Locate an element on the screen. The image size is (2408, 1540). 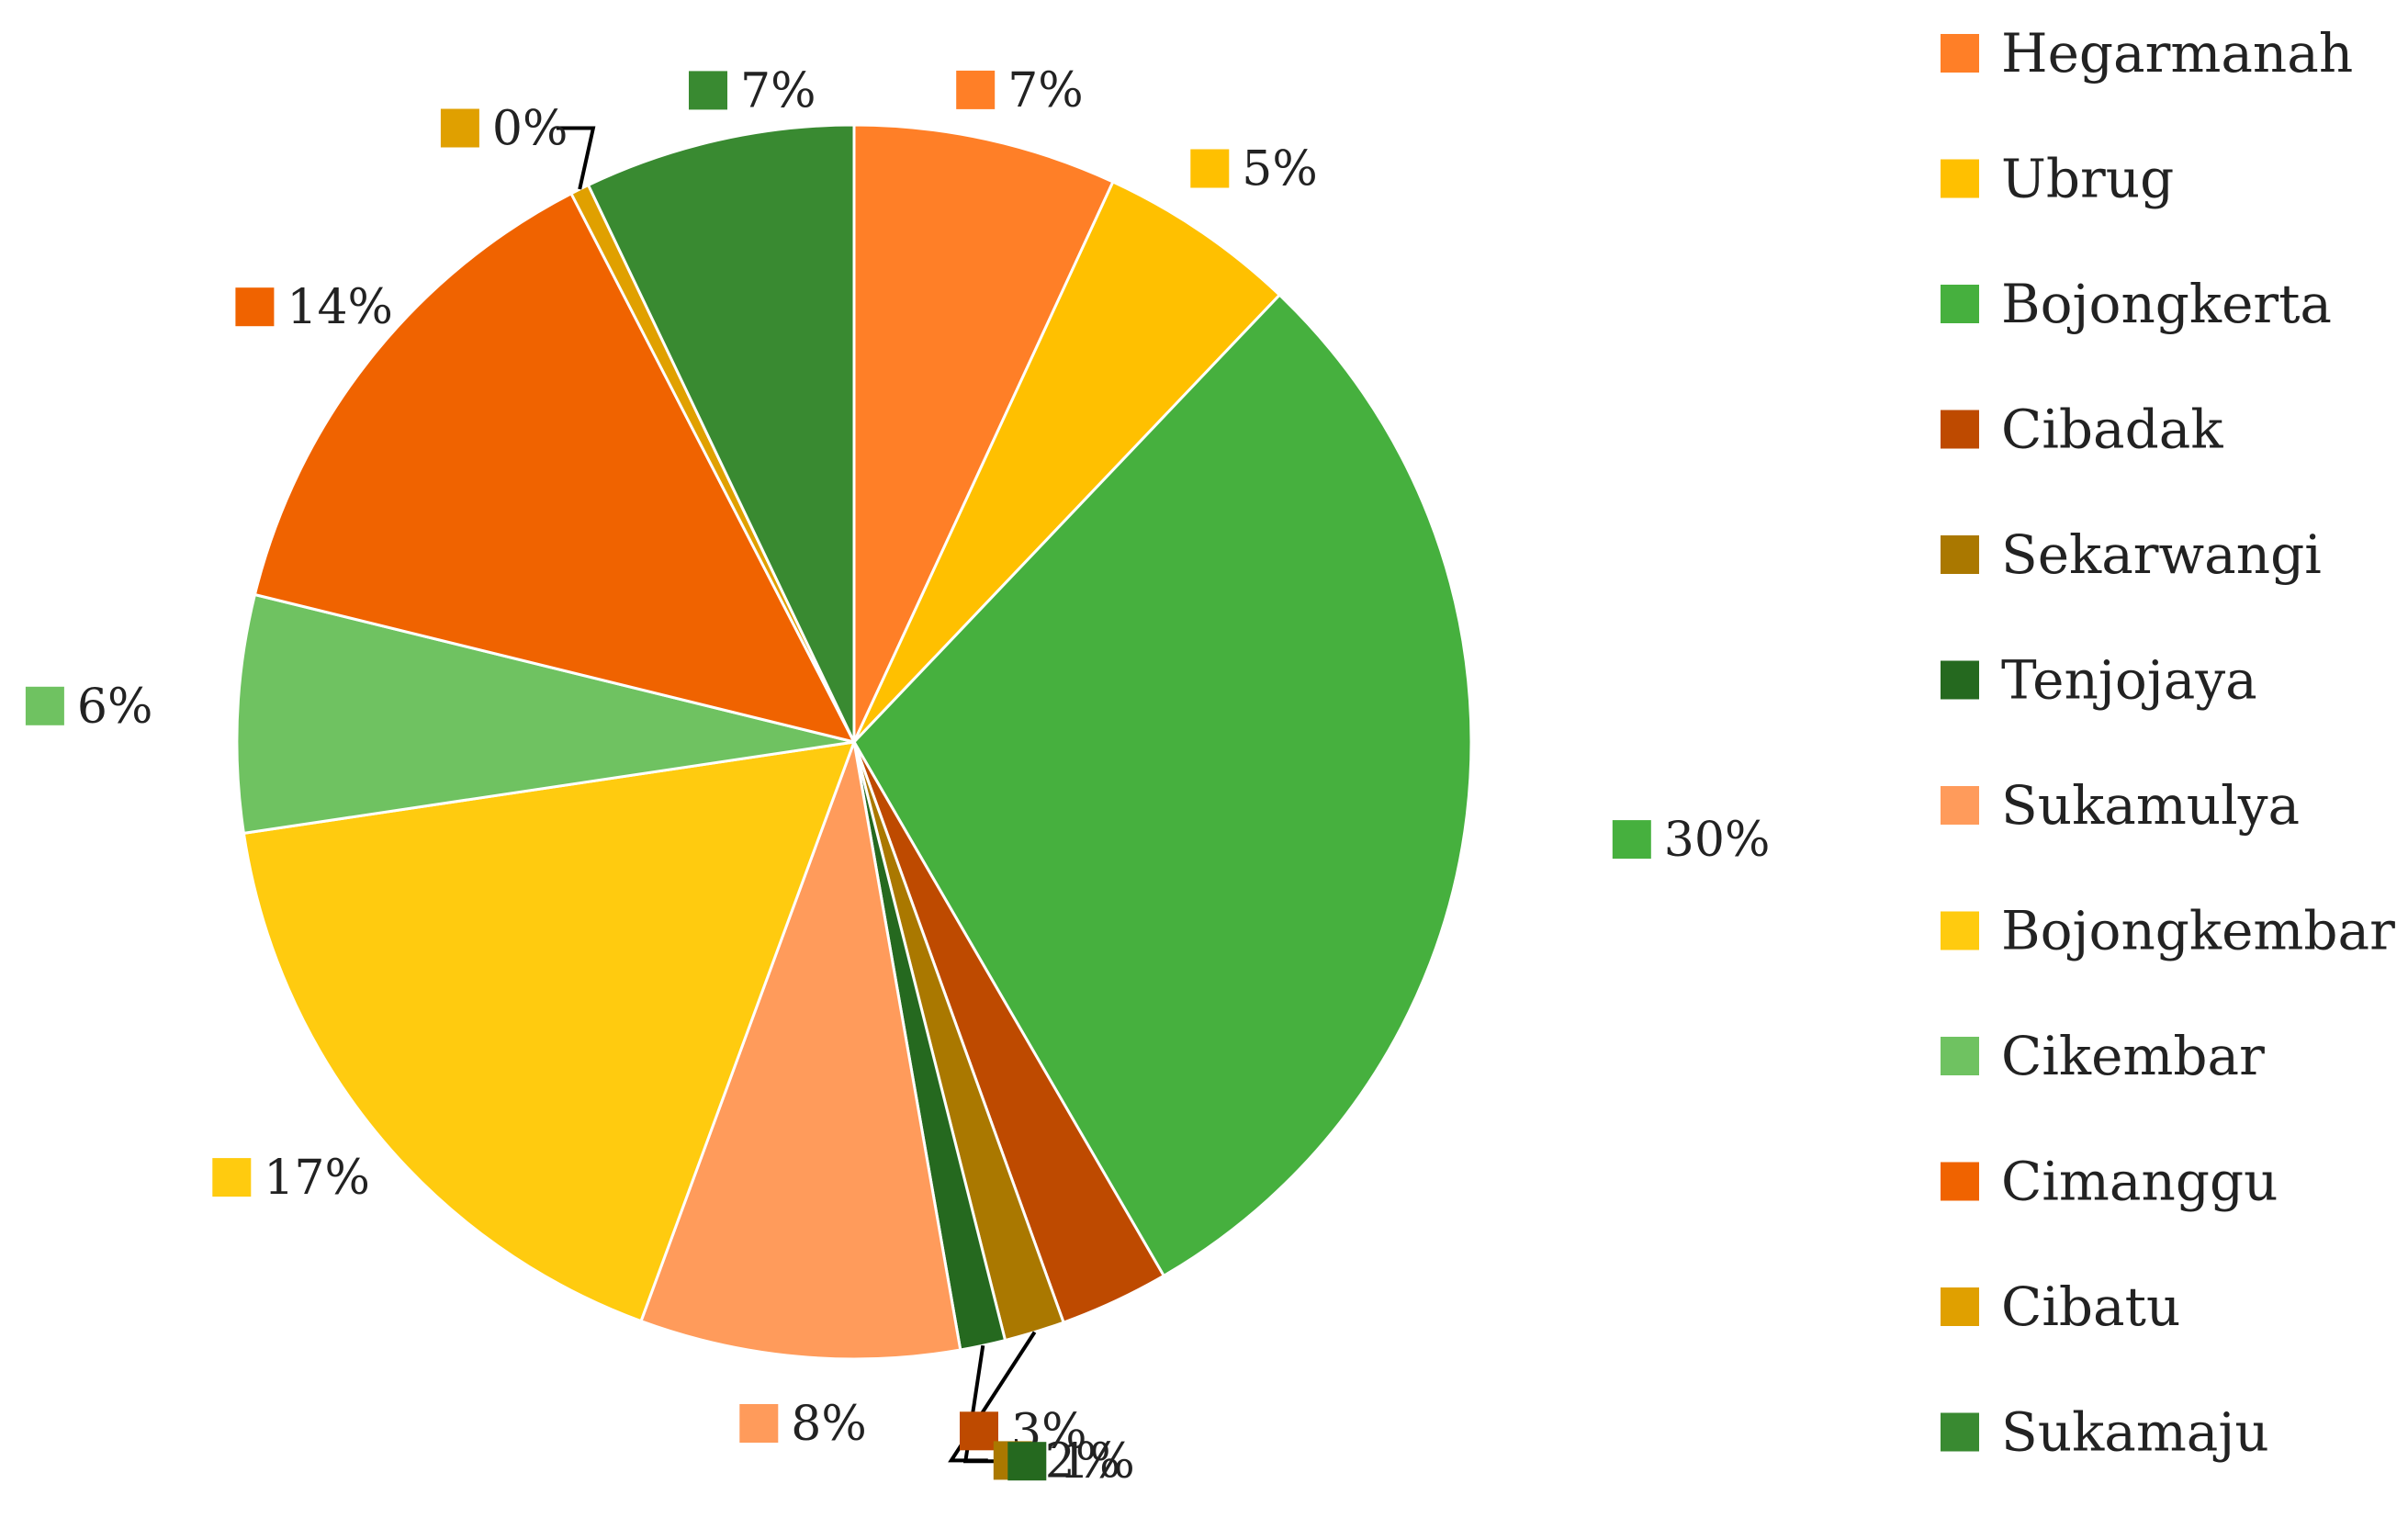
pie-slice-sukamaju is located at coordinates (721, 433).